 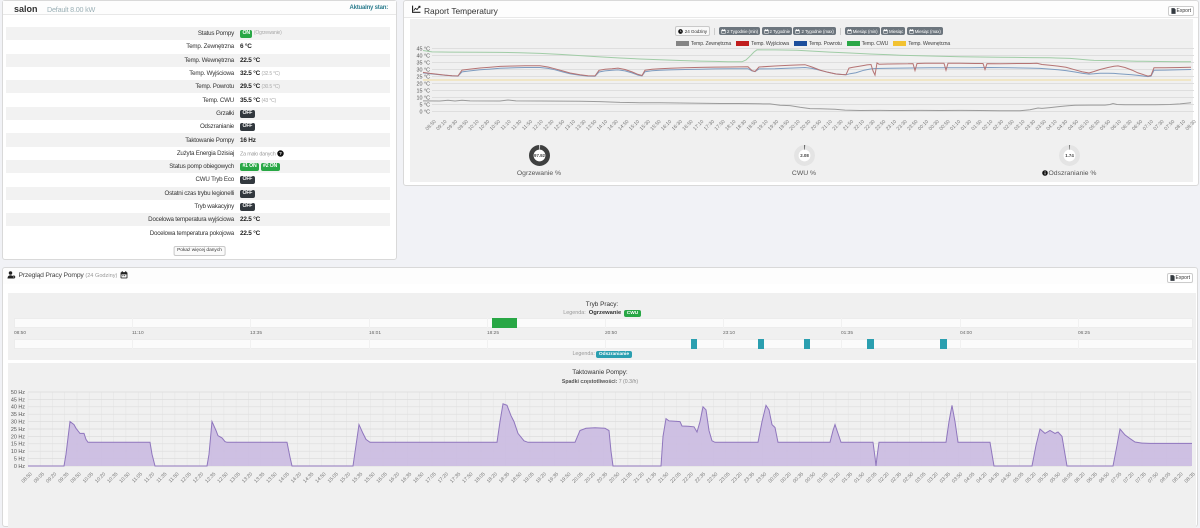 I want to click on svg-text: 05:30, so click(x=1094, y=125).